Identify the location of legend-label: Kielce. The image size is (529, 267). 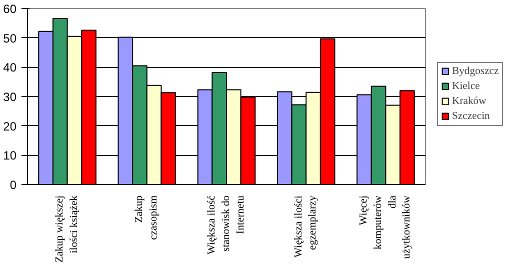
(466, 86).